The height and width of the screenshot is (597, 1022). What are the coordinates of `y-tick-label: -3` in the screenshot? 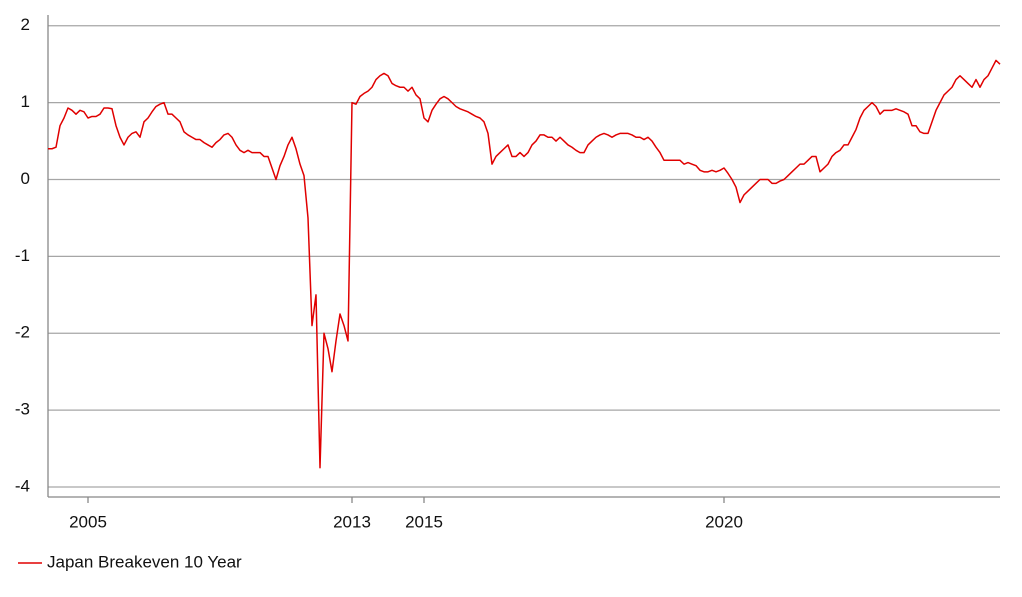 It's located at (22, 409).